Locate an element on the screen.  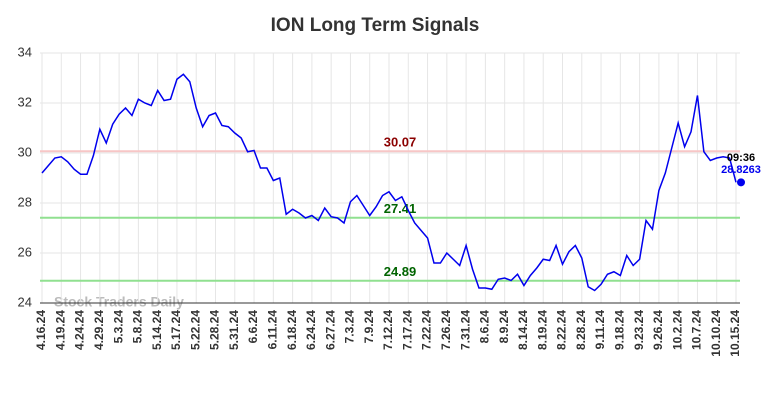
x-tick-label: 7.17.24 is located at coordinates (407, 330).